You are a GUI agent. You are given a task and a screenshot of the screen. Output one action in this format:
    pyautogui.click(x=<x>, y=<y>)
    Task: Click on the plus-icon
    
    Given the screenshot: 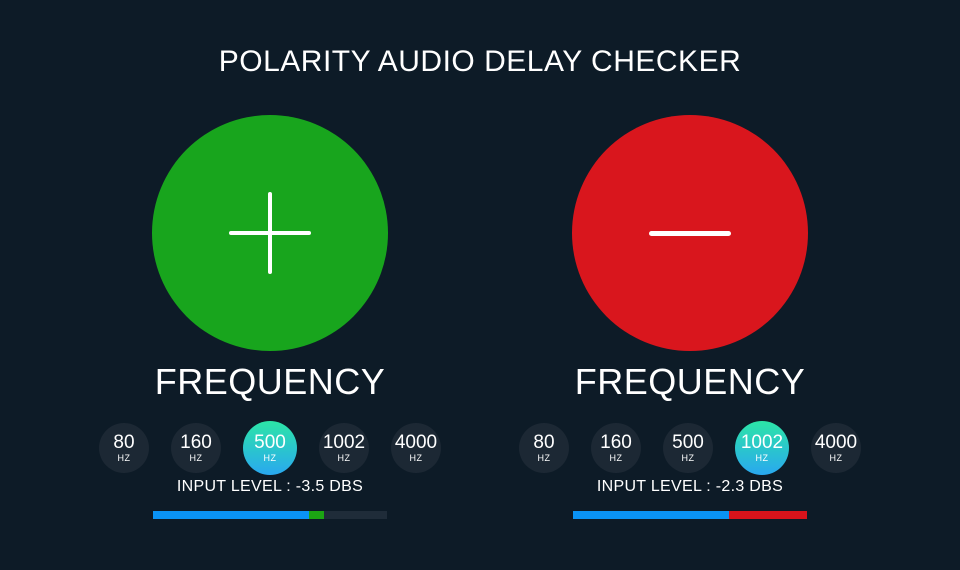 What is the action you would take?
    pyautogui.click(x=270, y=233)
    